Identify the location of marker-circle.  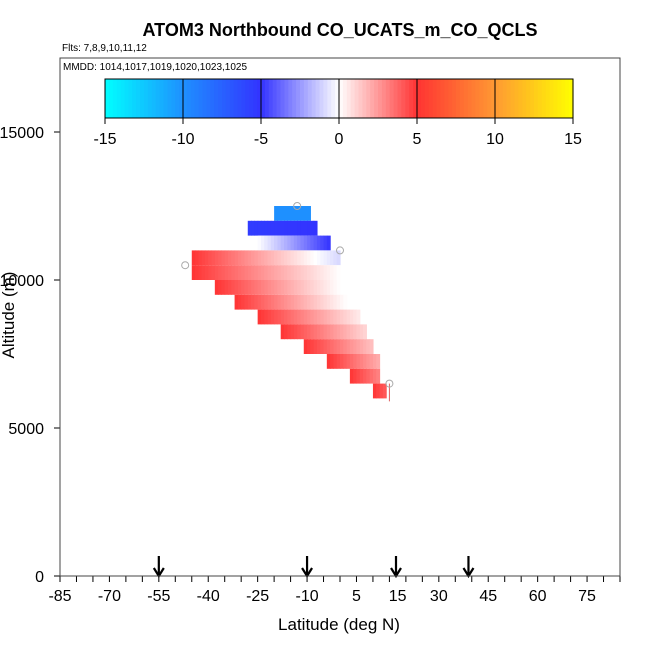
(297, 206).